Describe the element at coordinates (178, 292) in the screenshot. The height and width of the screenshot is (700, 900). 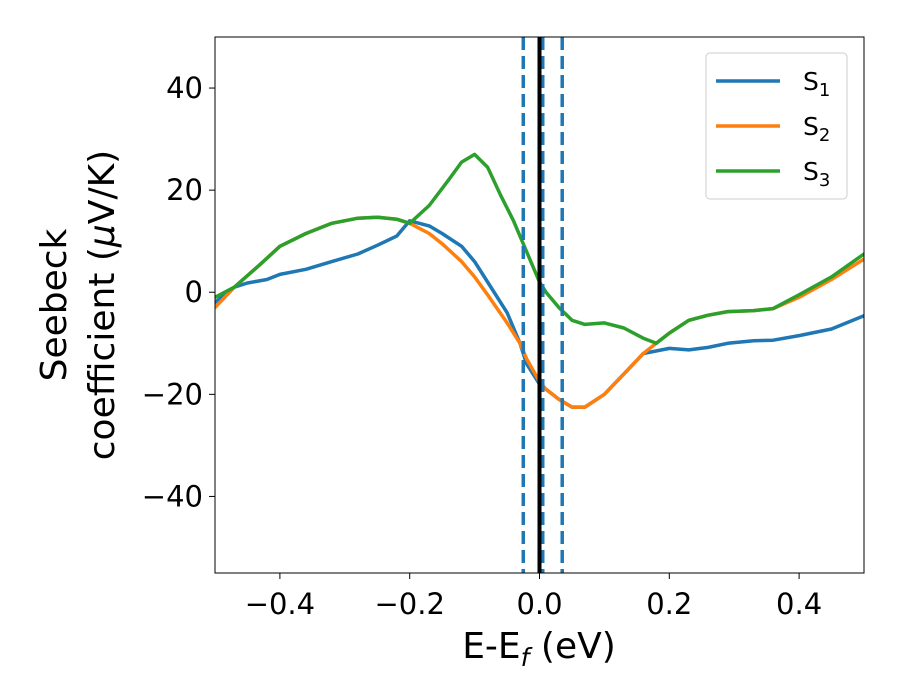
I see `y-axis: −40 −20 0 20 40` at that location.